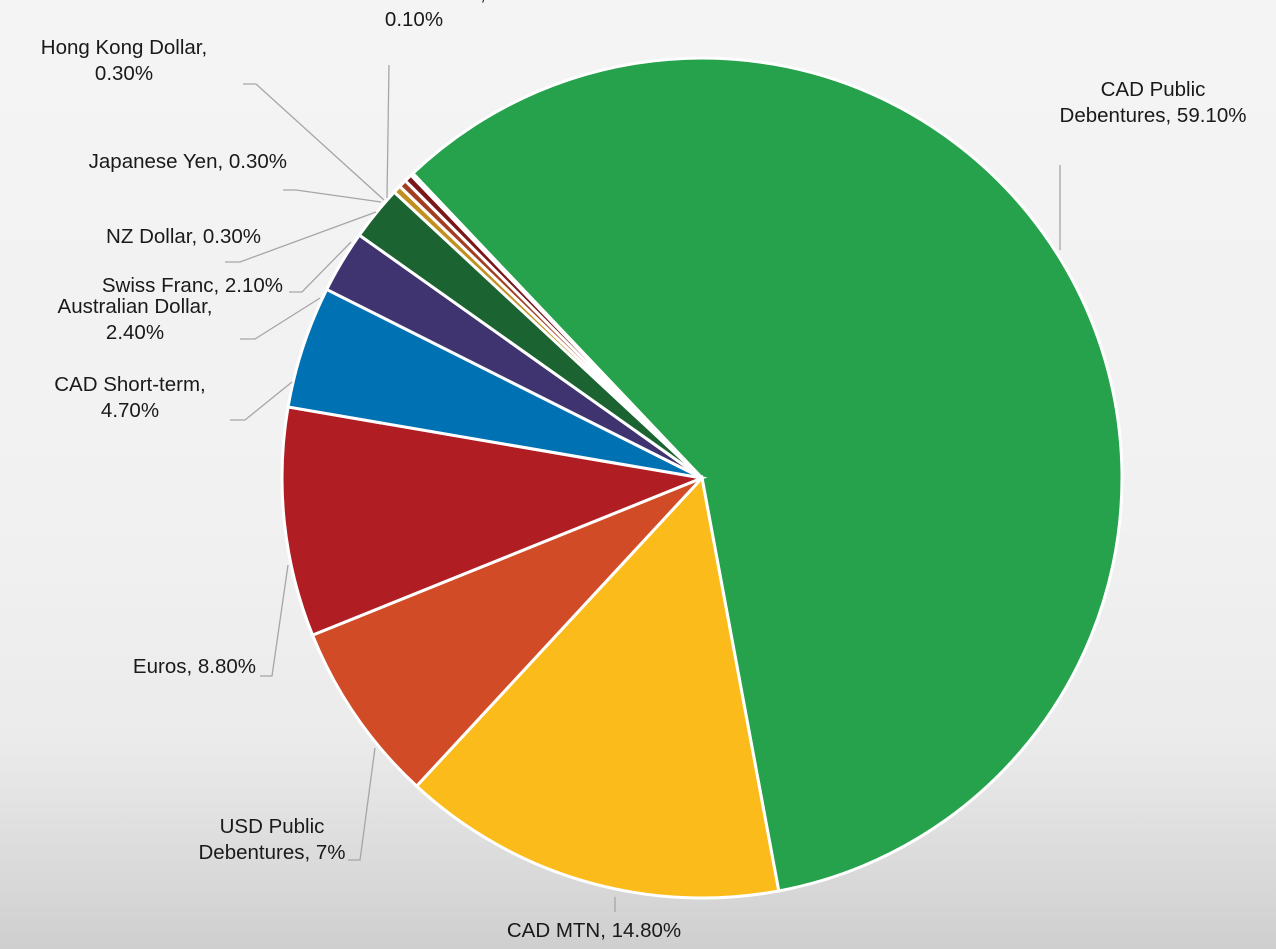 This screenshot has width=1276, height=949. I want to click on data-label: USD Public, so click(272, 826).